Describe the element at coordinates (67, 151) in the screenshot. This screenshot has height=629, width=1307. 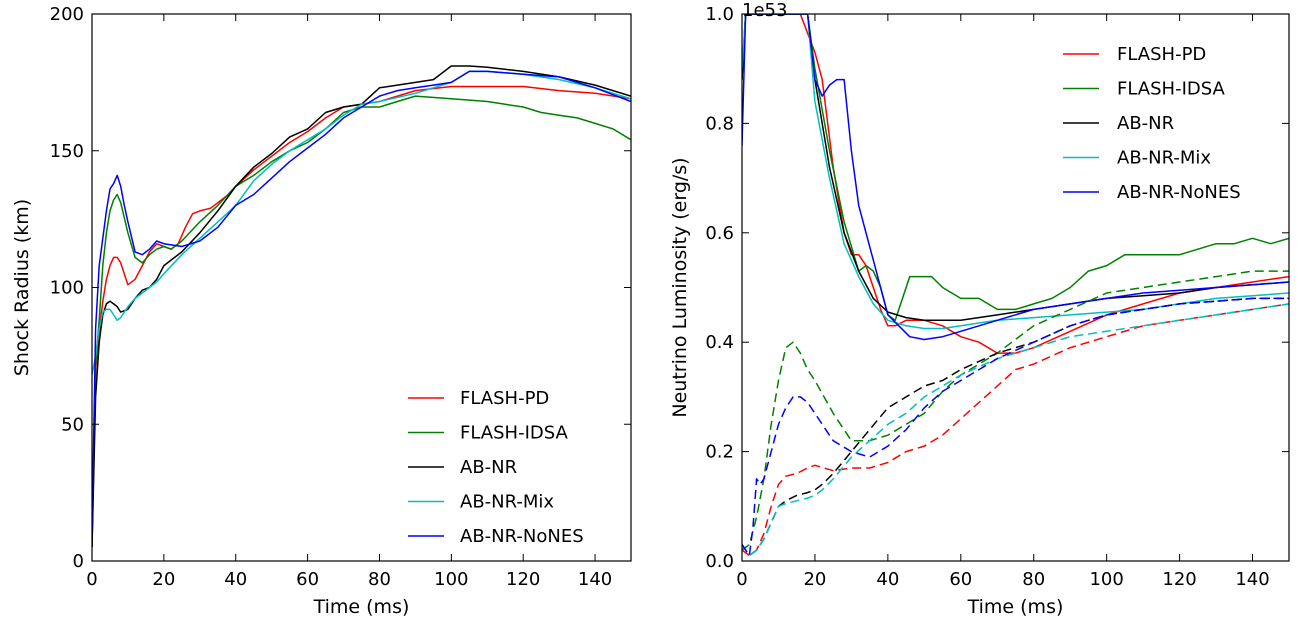
I see `y-tick-label: 150` at that location.